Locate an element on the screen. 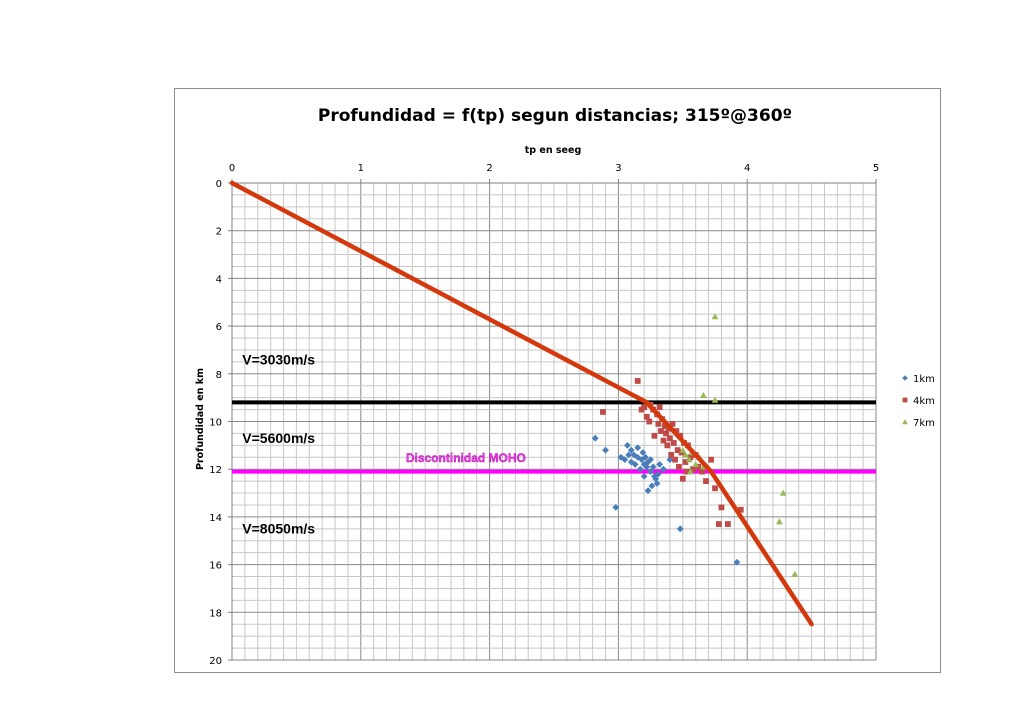 The image size is (1023, 723). y-tick-label: 4 is located at coordinates (219, 279).